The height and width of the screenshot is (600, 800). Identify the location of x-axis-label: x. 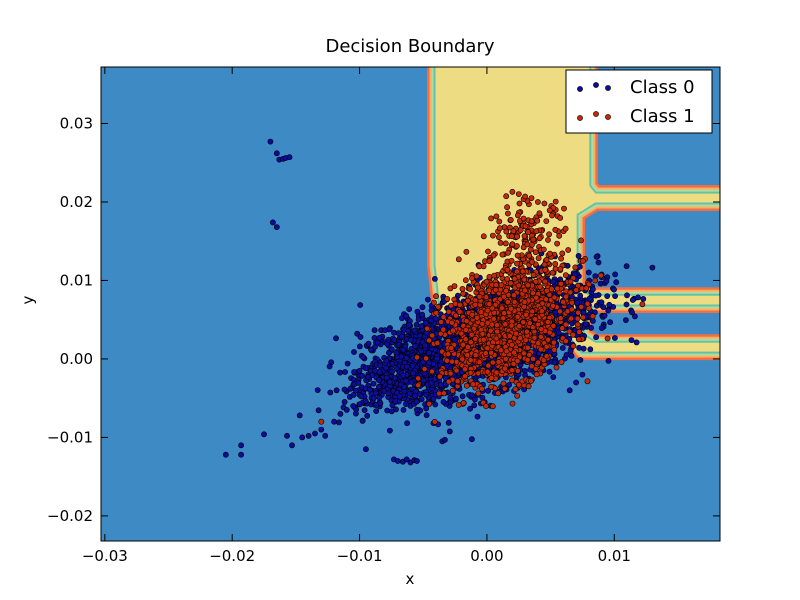
(410, 579).